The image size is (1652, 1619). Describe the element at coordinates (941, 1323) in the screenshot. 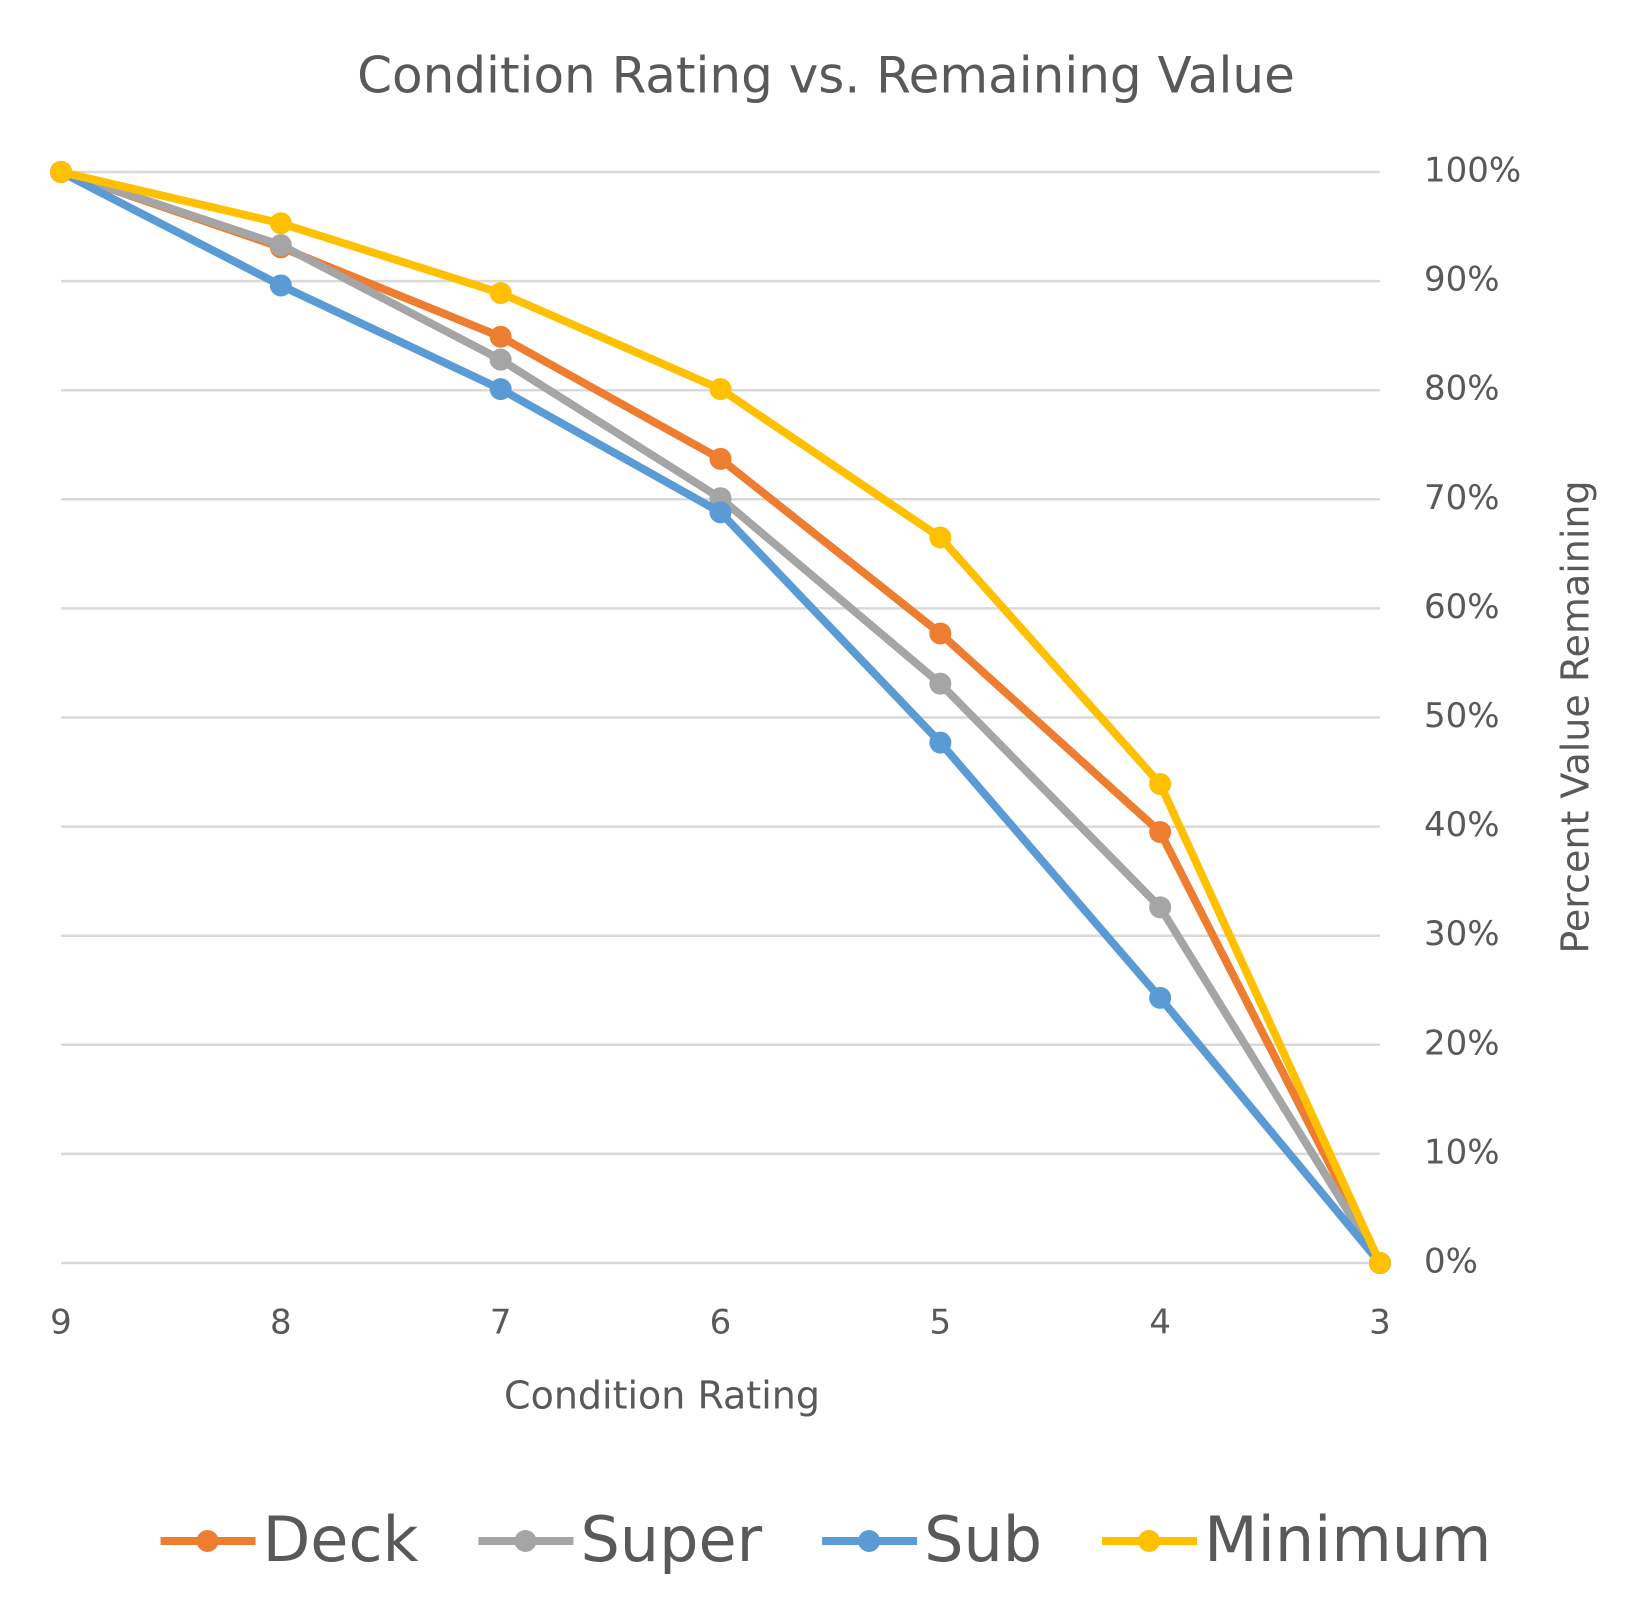

I see `x-tick-label: 5` at that location.